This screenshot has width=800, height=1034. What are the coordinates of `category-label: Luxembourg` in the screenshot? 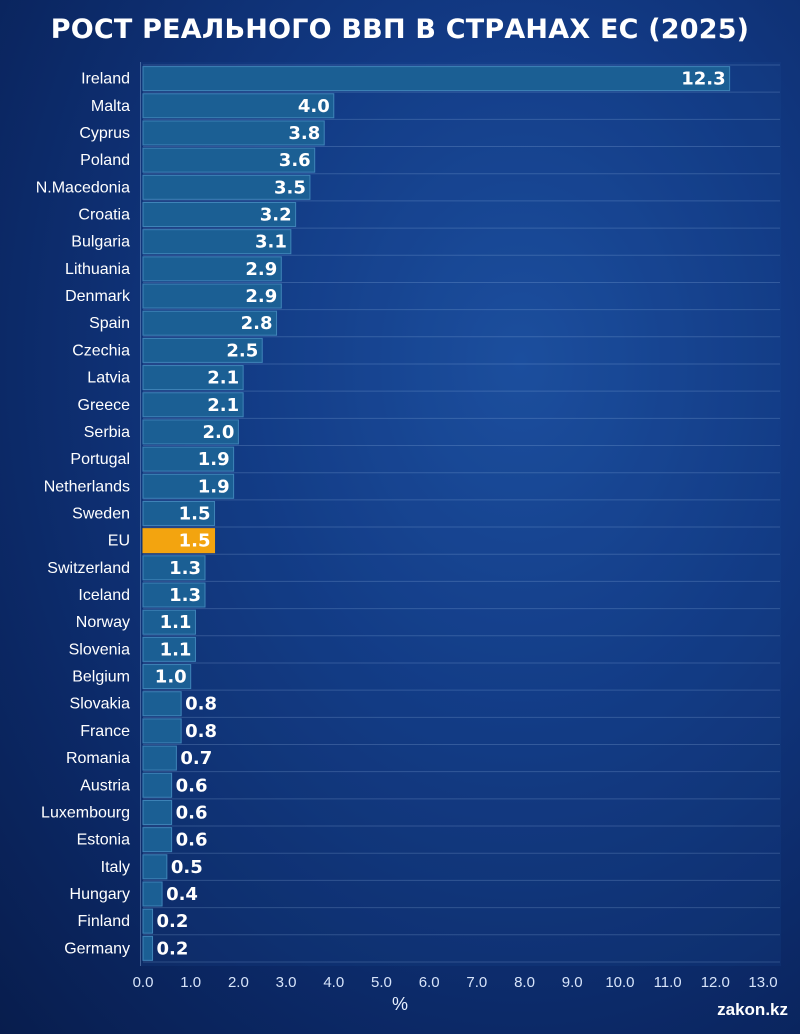 It's located at (85, 812).